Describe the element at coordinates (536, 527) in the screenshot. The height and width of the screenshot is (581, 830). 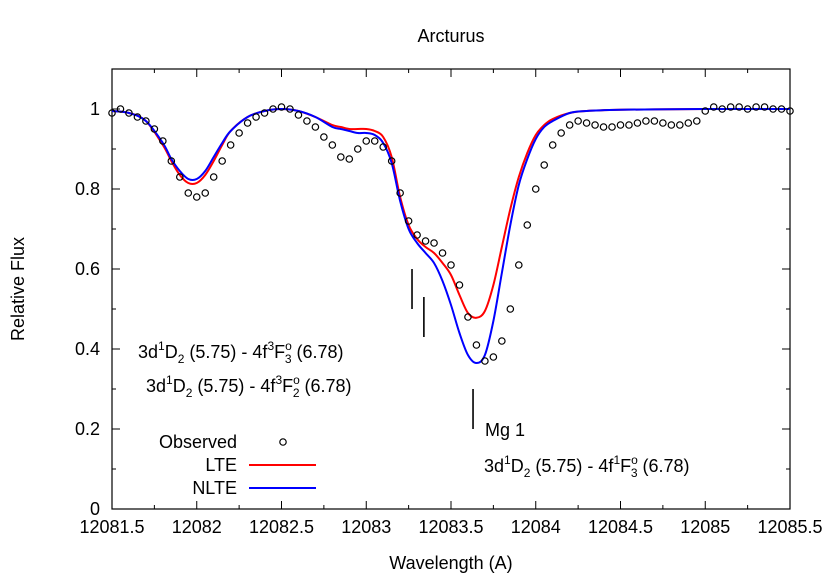
I see `x-tick-label: 12084` at that location.